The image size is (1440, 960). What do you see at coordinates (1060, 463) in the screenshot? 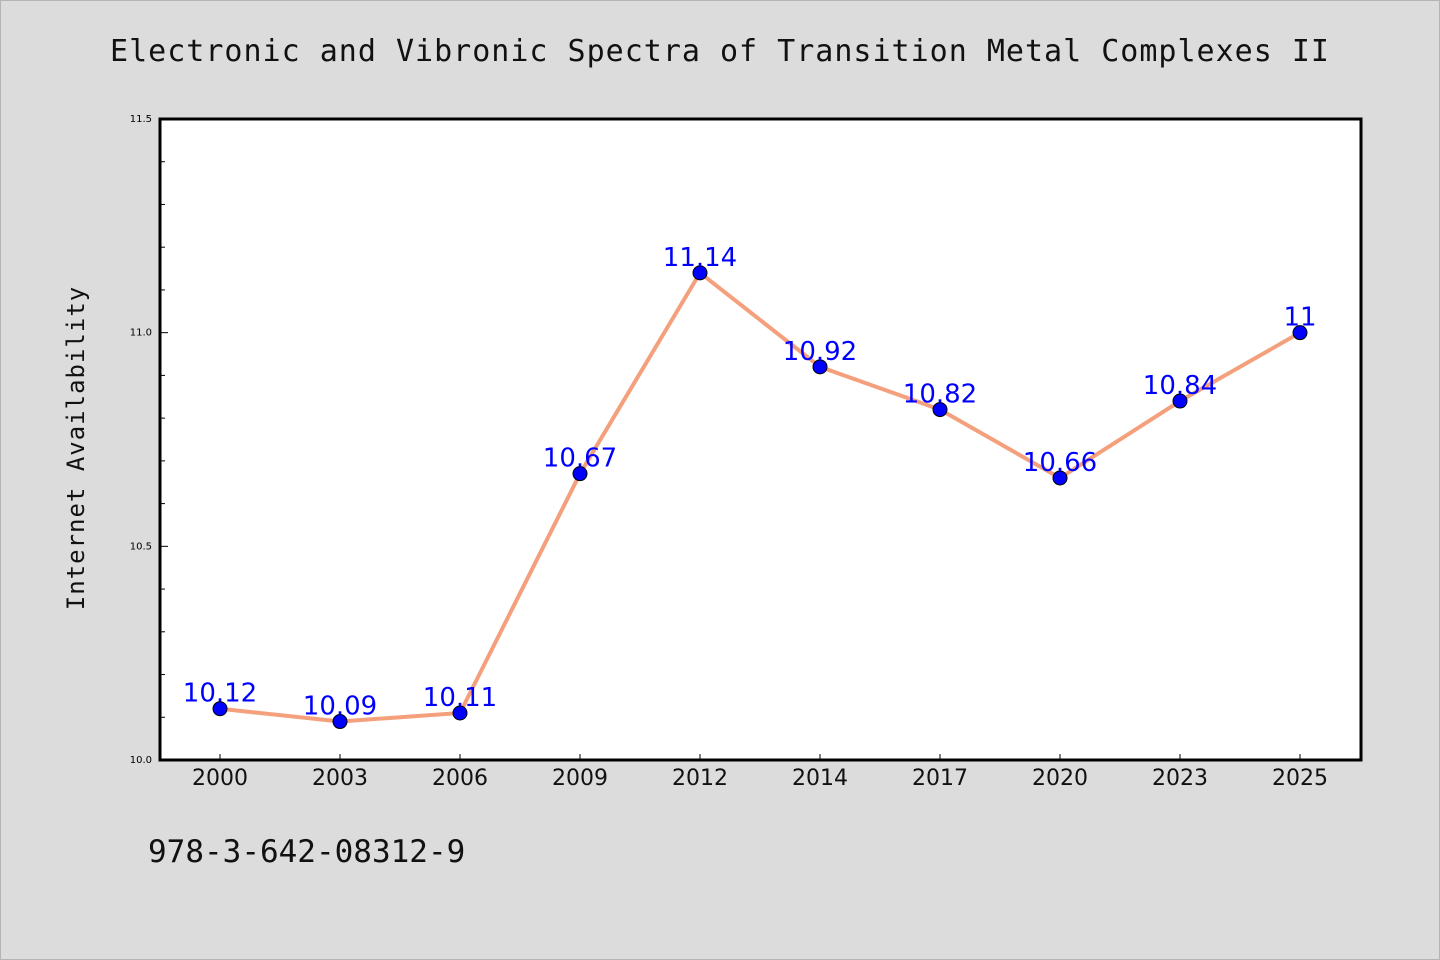
I see `data-label: 10.66` at bounding box center [1060, 463].